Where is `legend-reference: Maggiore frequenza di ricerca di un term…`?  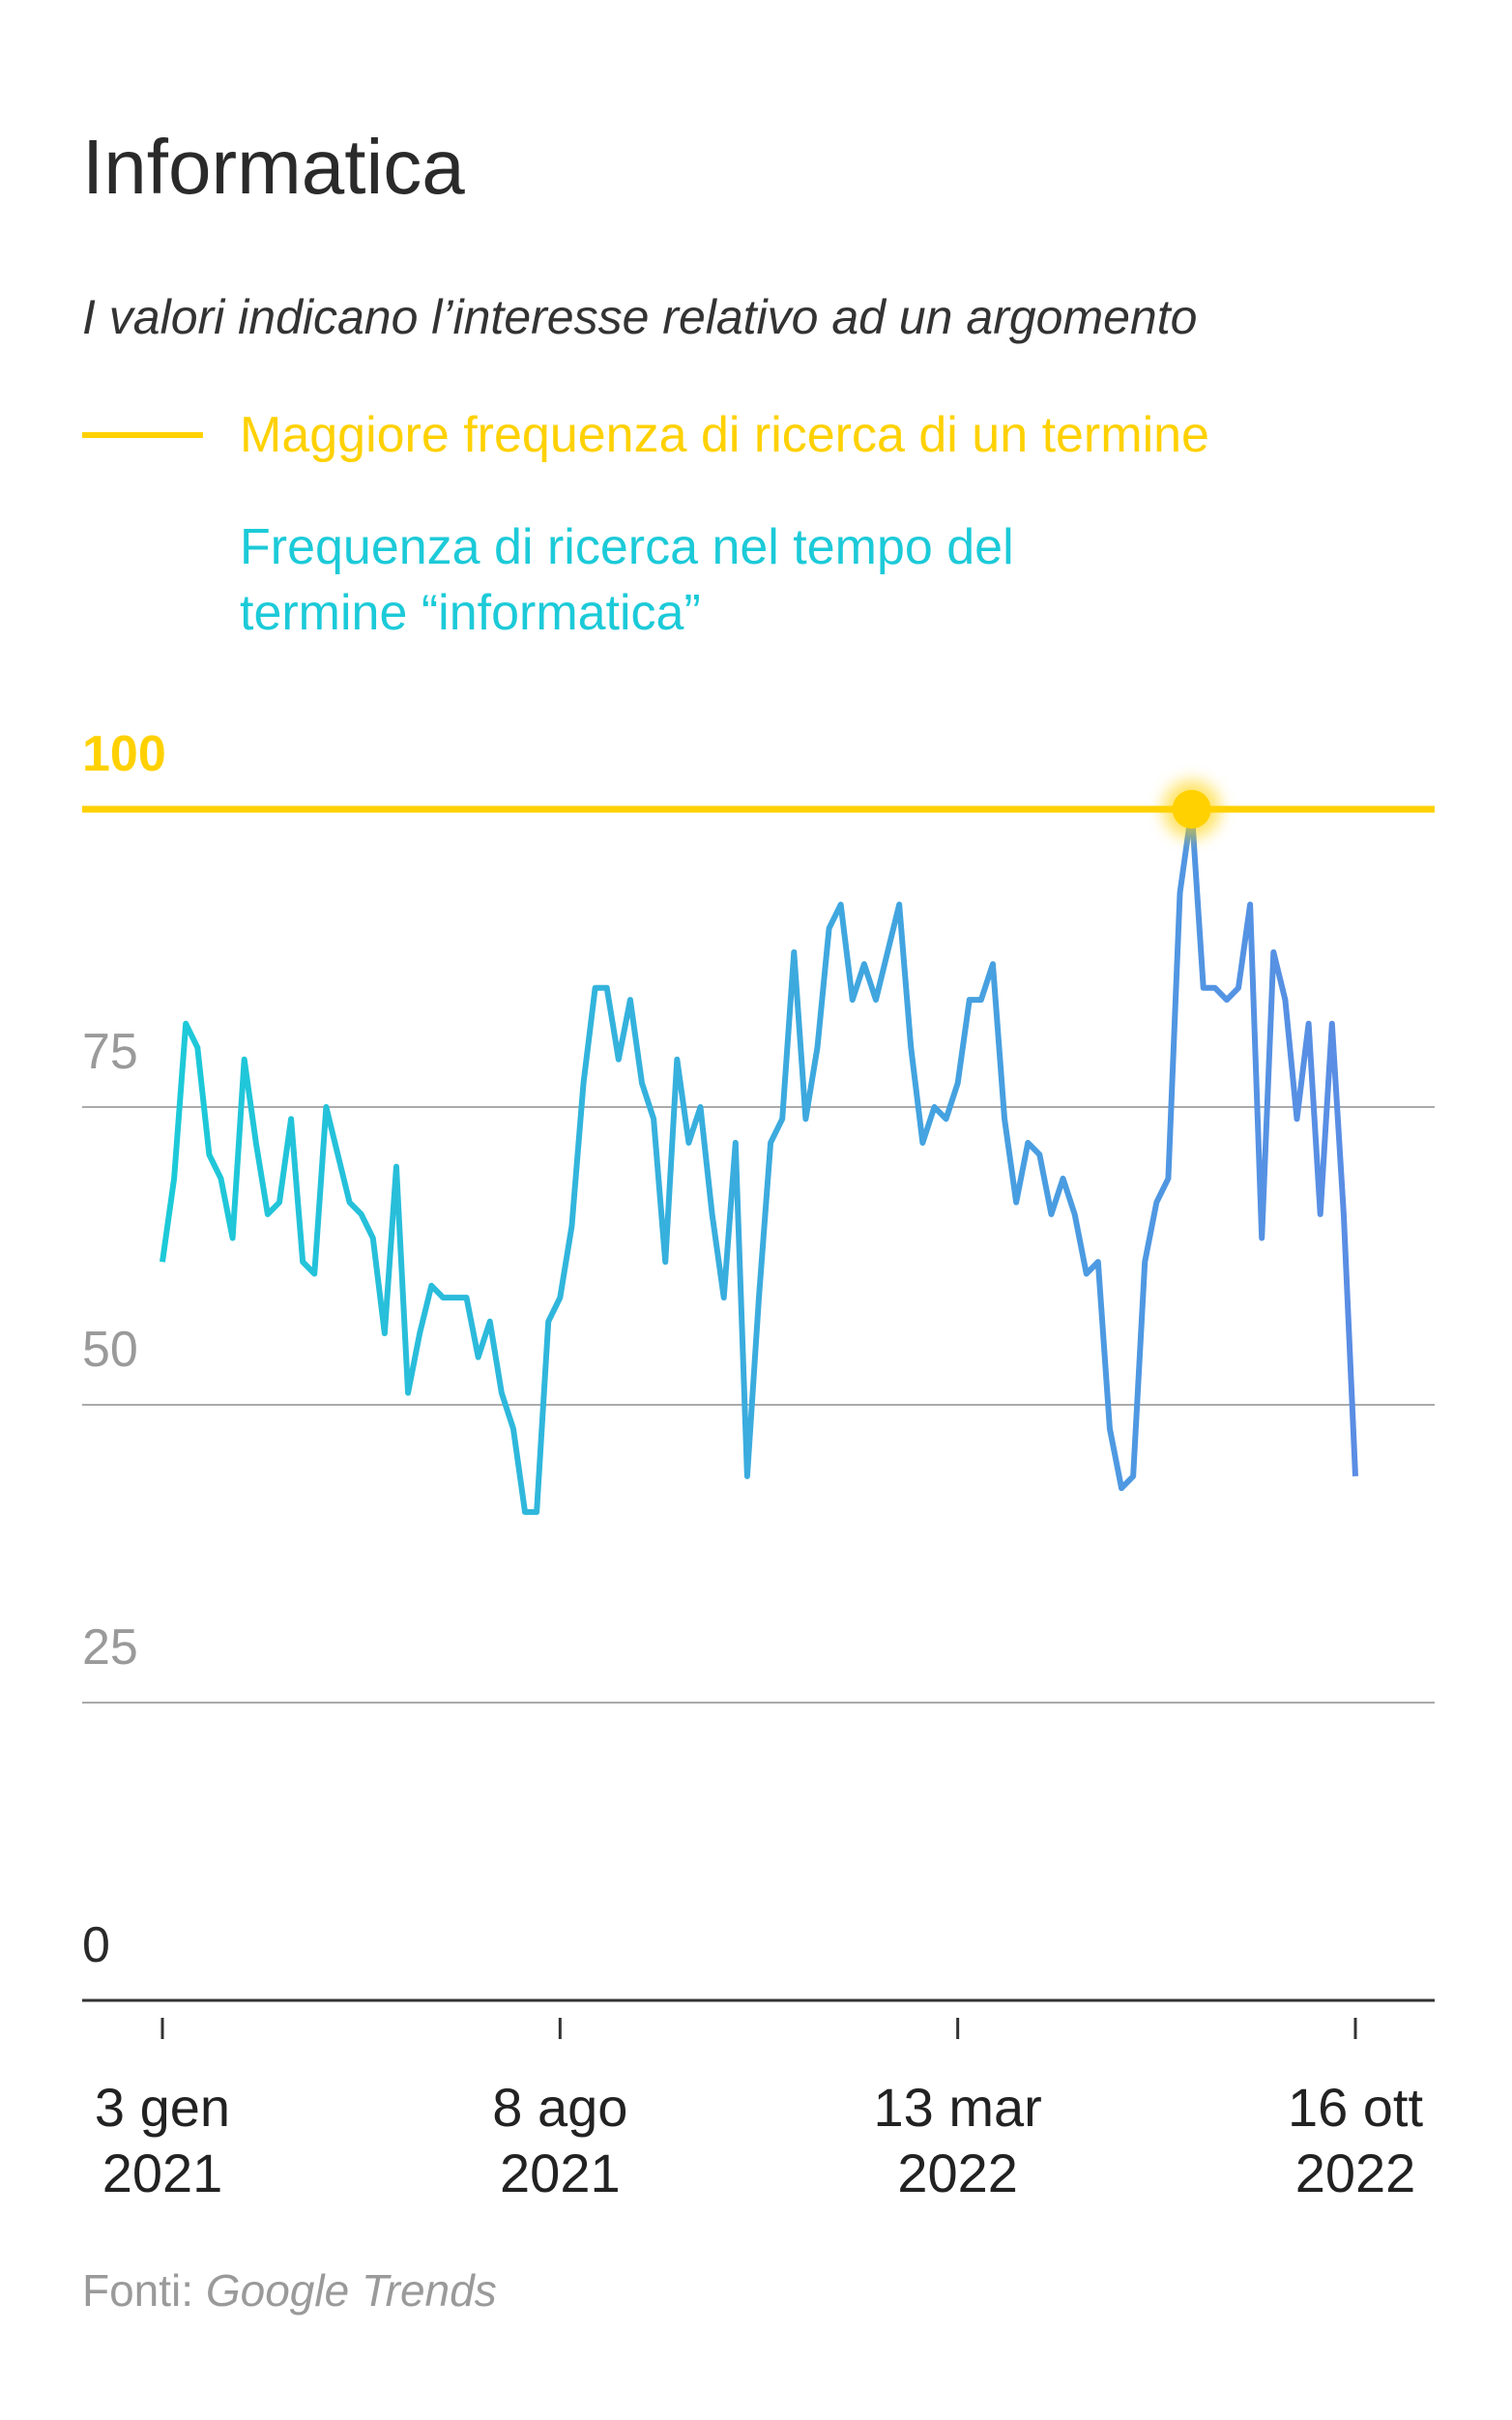 legend-reference: Maggiore frequenza di ricerca di un term… is located at coordinates (724, 435).